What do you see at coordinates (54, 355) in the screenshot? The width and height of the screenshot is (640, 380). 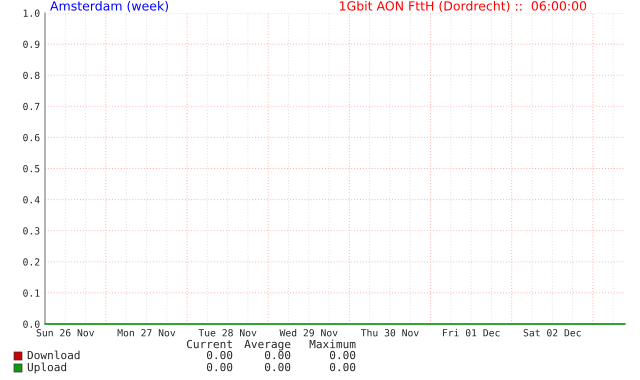 I see `legend-label: Download` at bounding box center [54, 355].